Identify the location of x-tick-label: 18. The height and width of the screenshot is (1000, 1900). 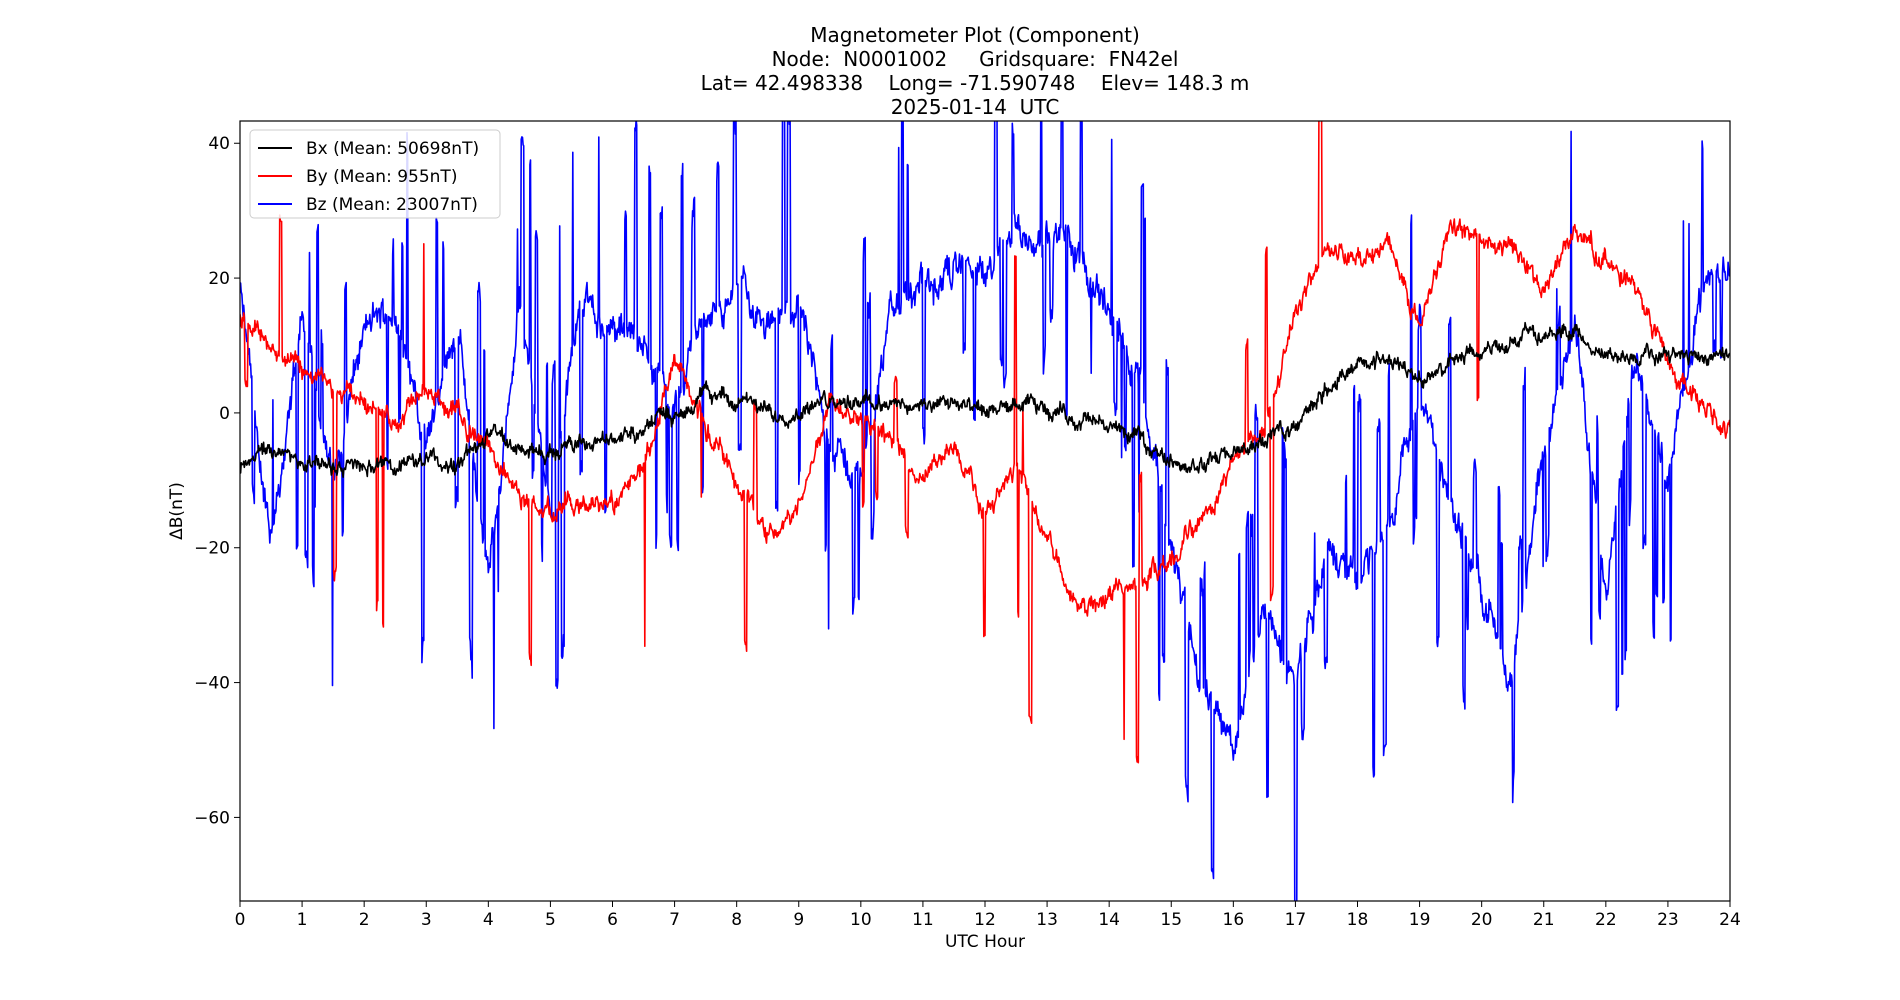
(1358, 920).